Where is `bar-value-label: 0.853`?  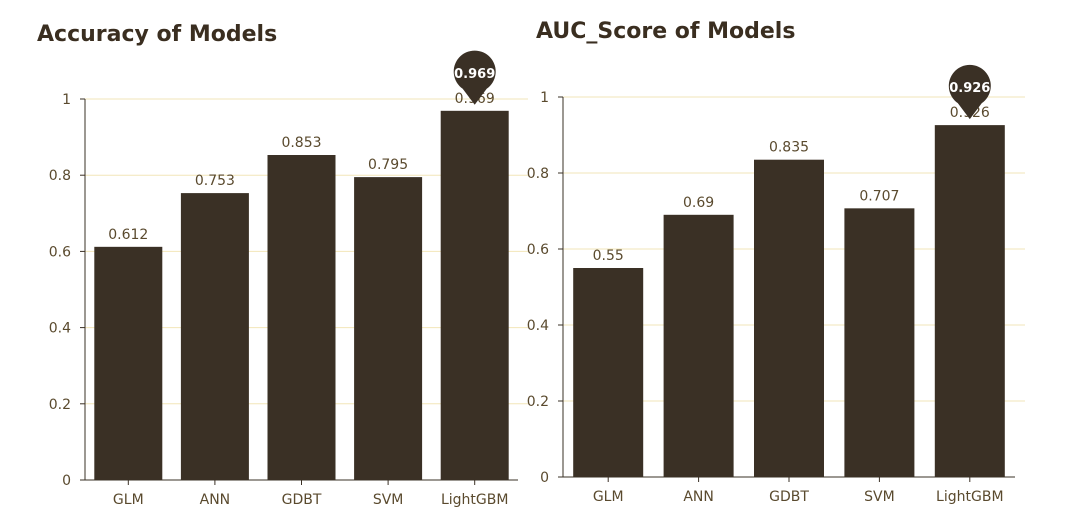
bar-value-label: 0.853 is located at coordinates (301, 143).